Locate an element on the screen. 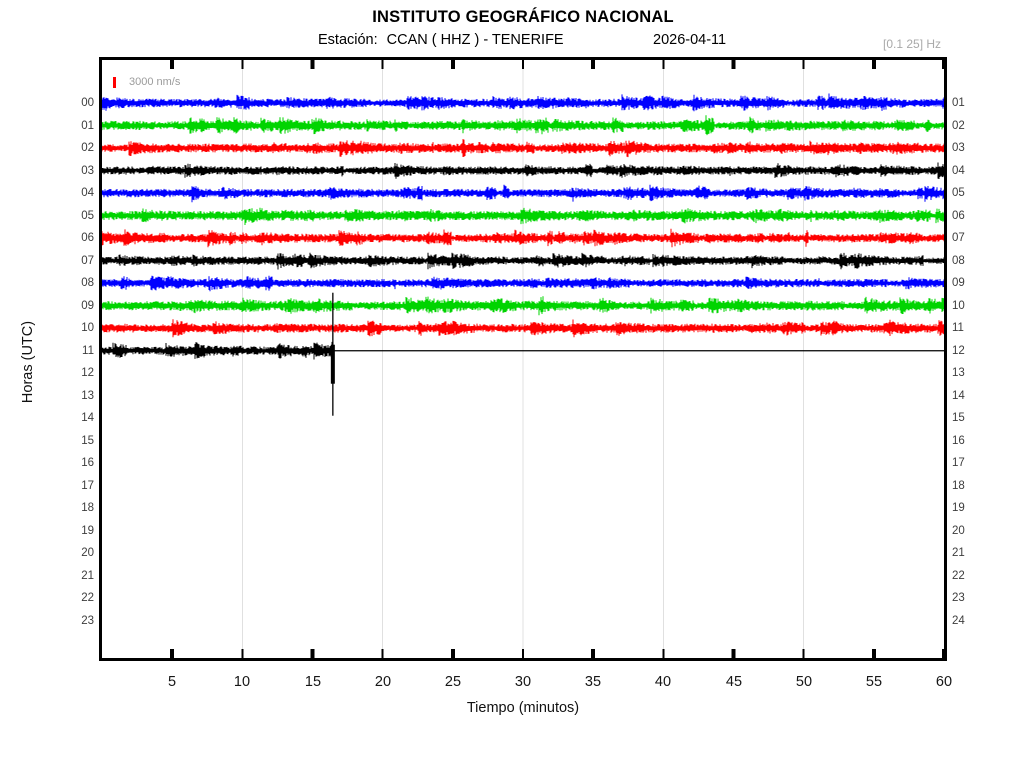  station-name: CCAN ( HHZ ) - TENERIFE is located at coordinates (475, 40).